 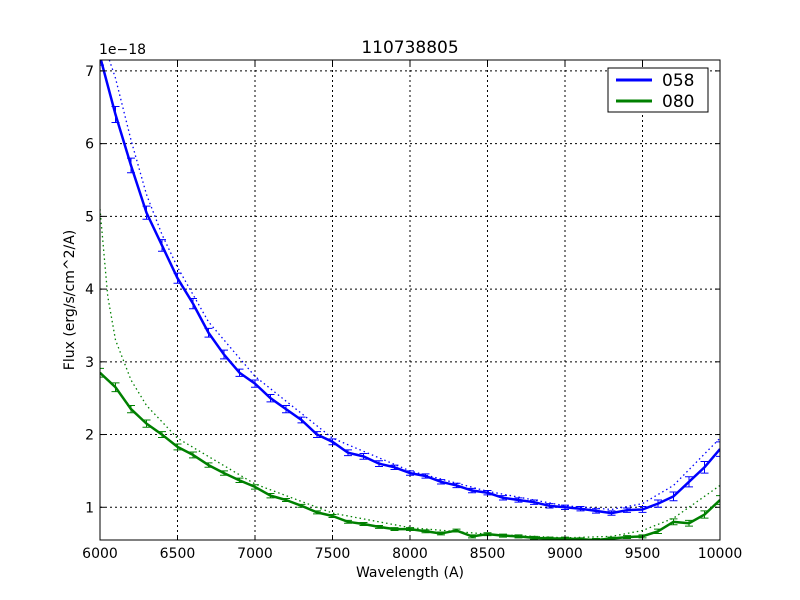 What do you see at coordinates (488, 554) in the screenshot?
I see `x-tick-label: 8500` at bounding box center [488, 554].